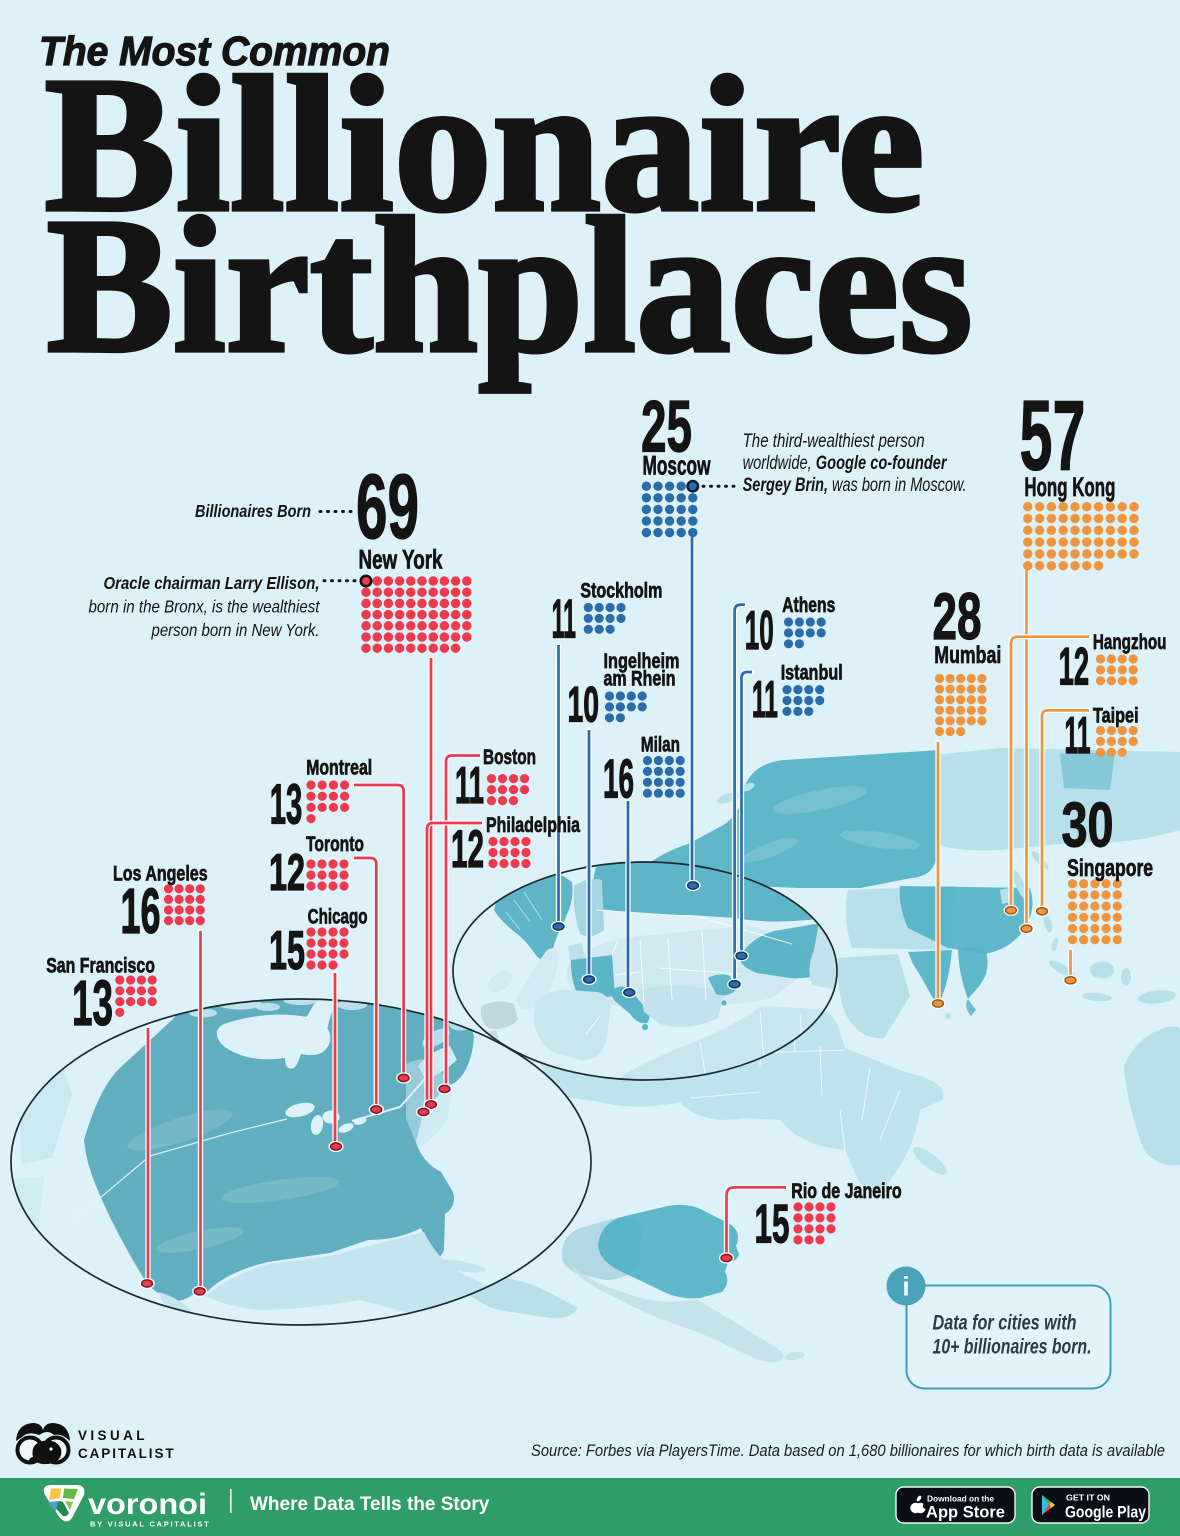 The height and width of the screenshot is (1536, 1180). I want to click on svg-text: The third-wealthiest person, so click(834, 441).